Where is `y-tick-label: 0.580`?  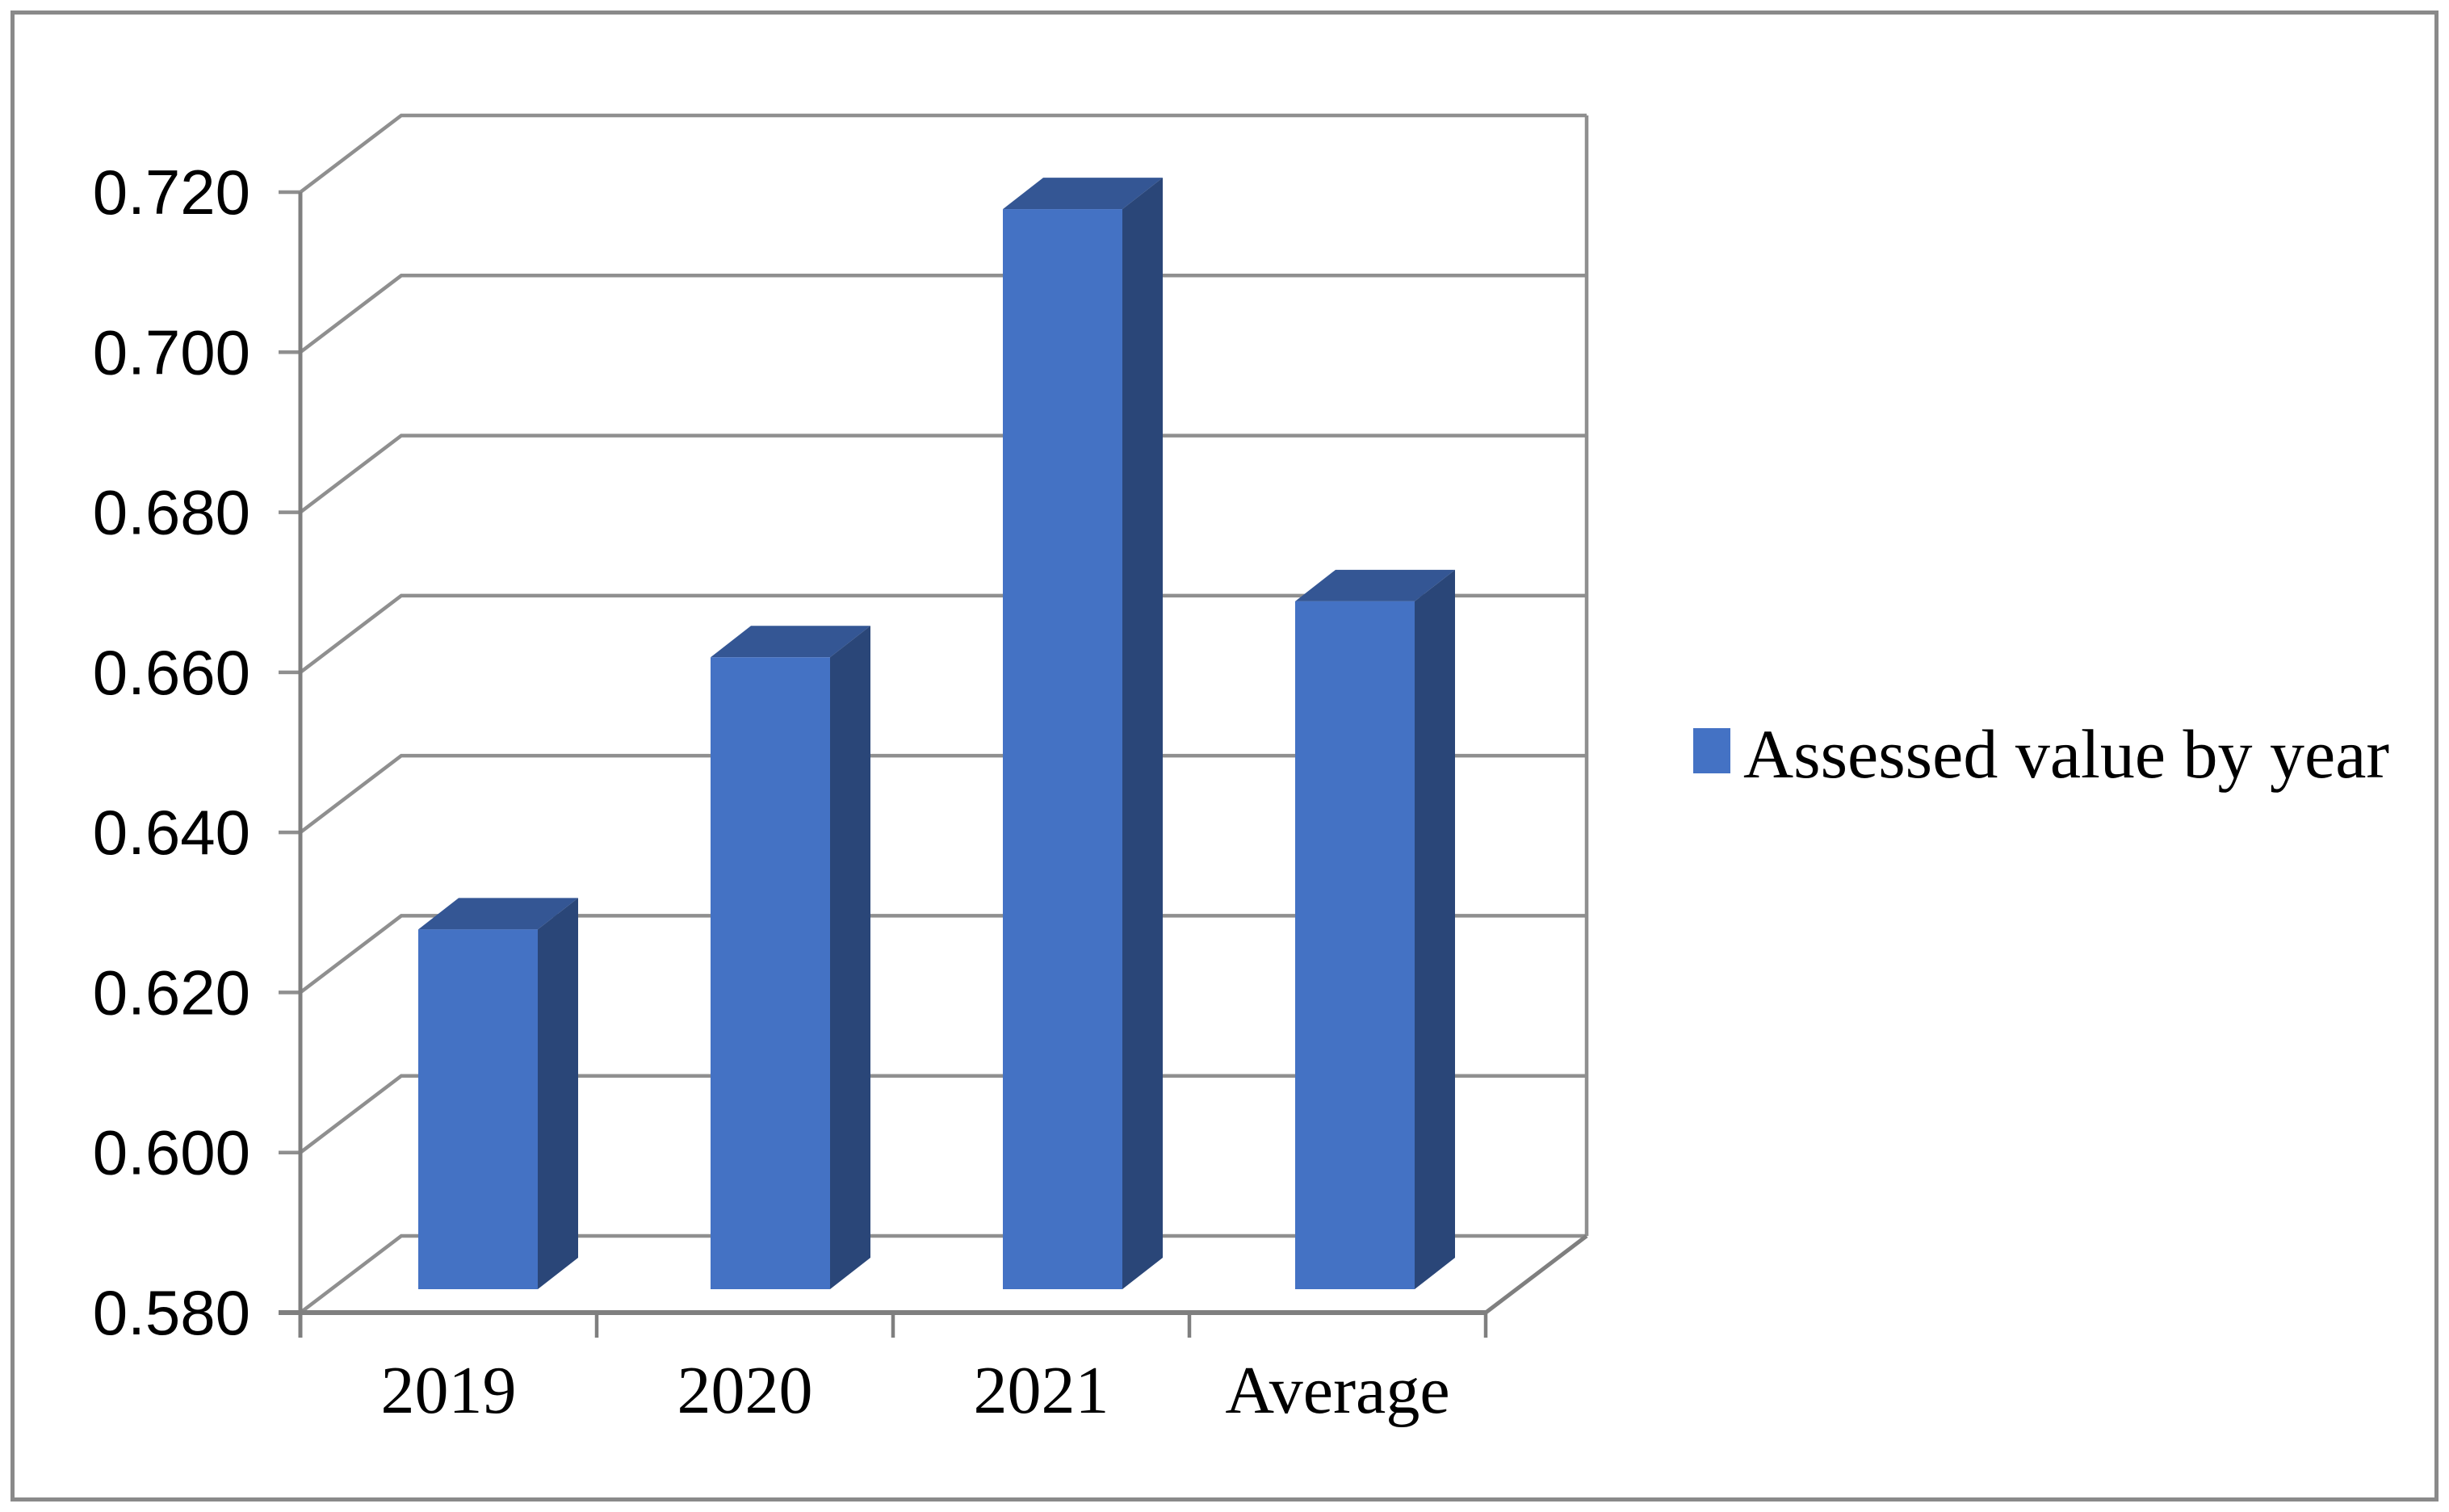
y-tick-label: 0.580 is located at coordinates (172, 1312).